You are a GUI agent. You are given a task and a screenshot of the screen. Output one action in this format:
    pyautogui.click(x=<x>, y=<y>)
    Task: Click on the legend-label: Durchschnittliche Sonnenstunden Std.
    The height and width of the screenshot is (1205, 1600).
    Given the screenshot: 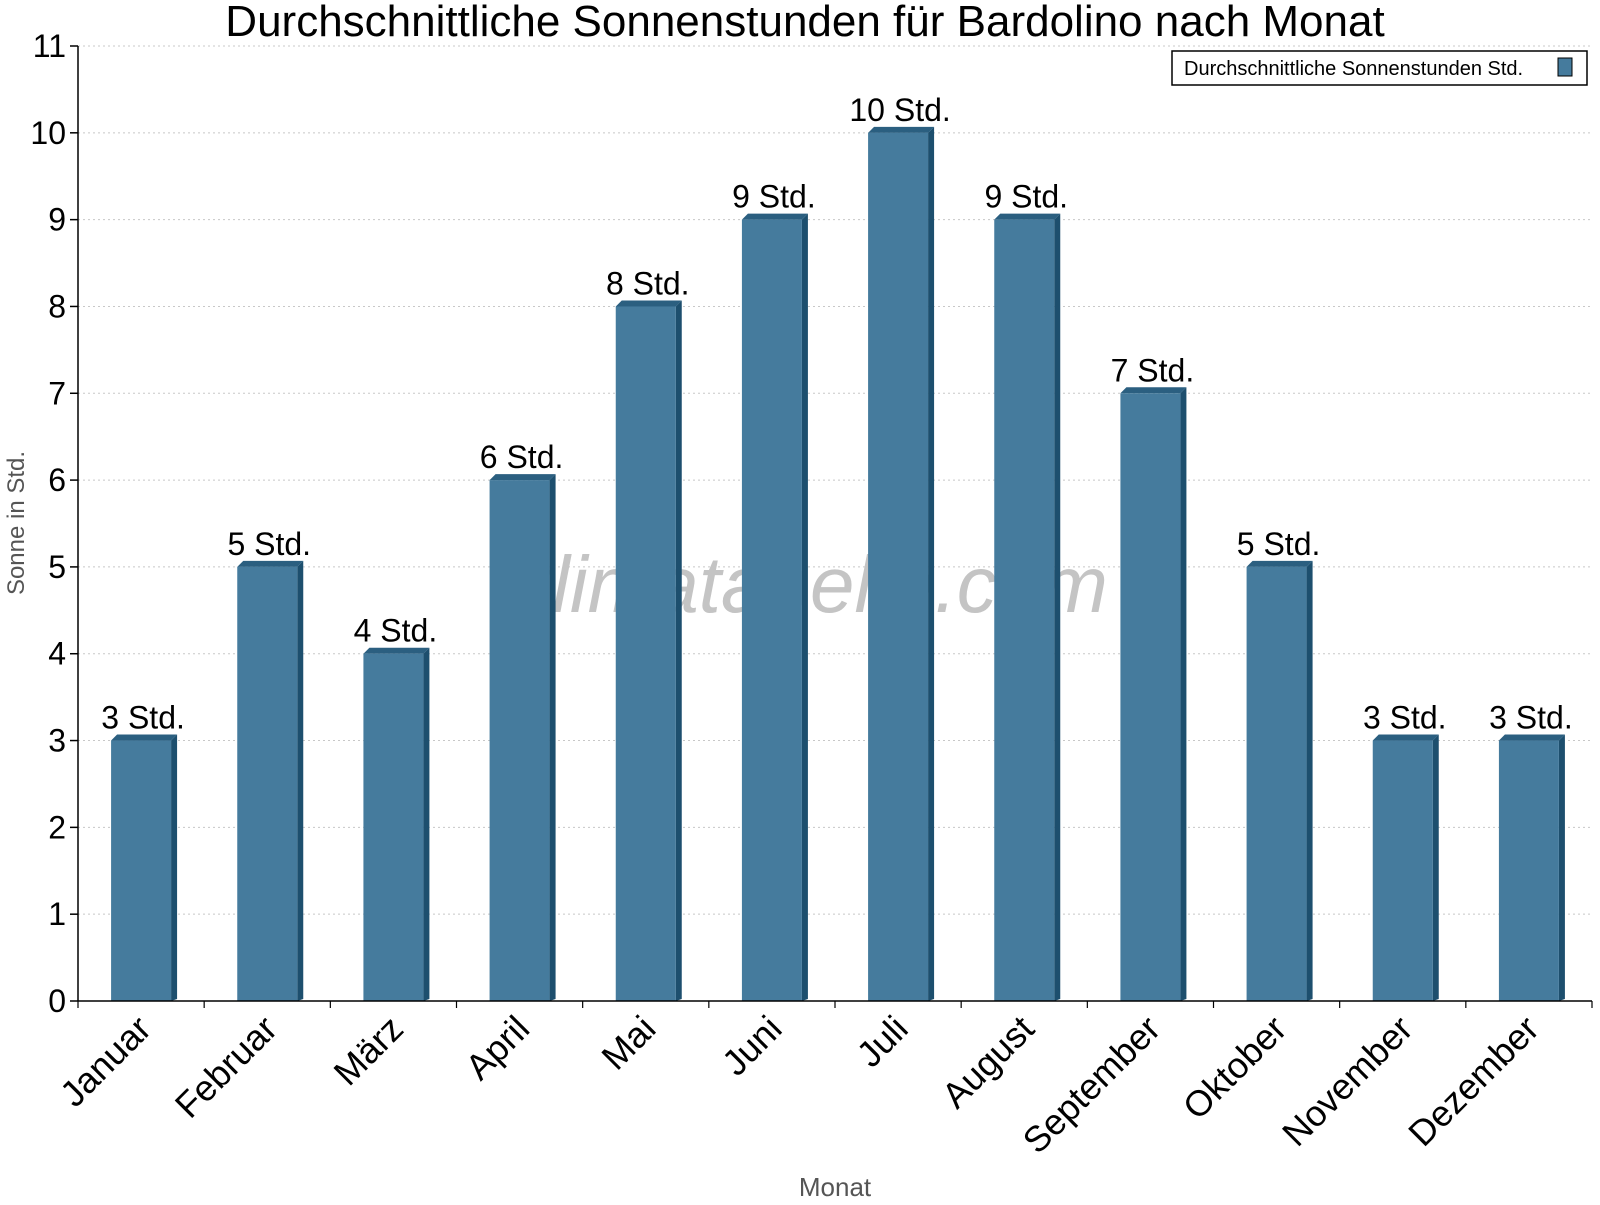 What is the action you would take?
    pyautogui.click(x=1353, y=69)
    